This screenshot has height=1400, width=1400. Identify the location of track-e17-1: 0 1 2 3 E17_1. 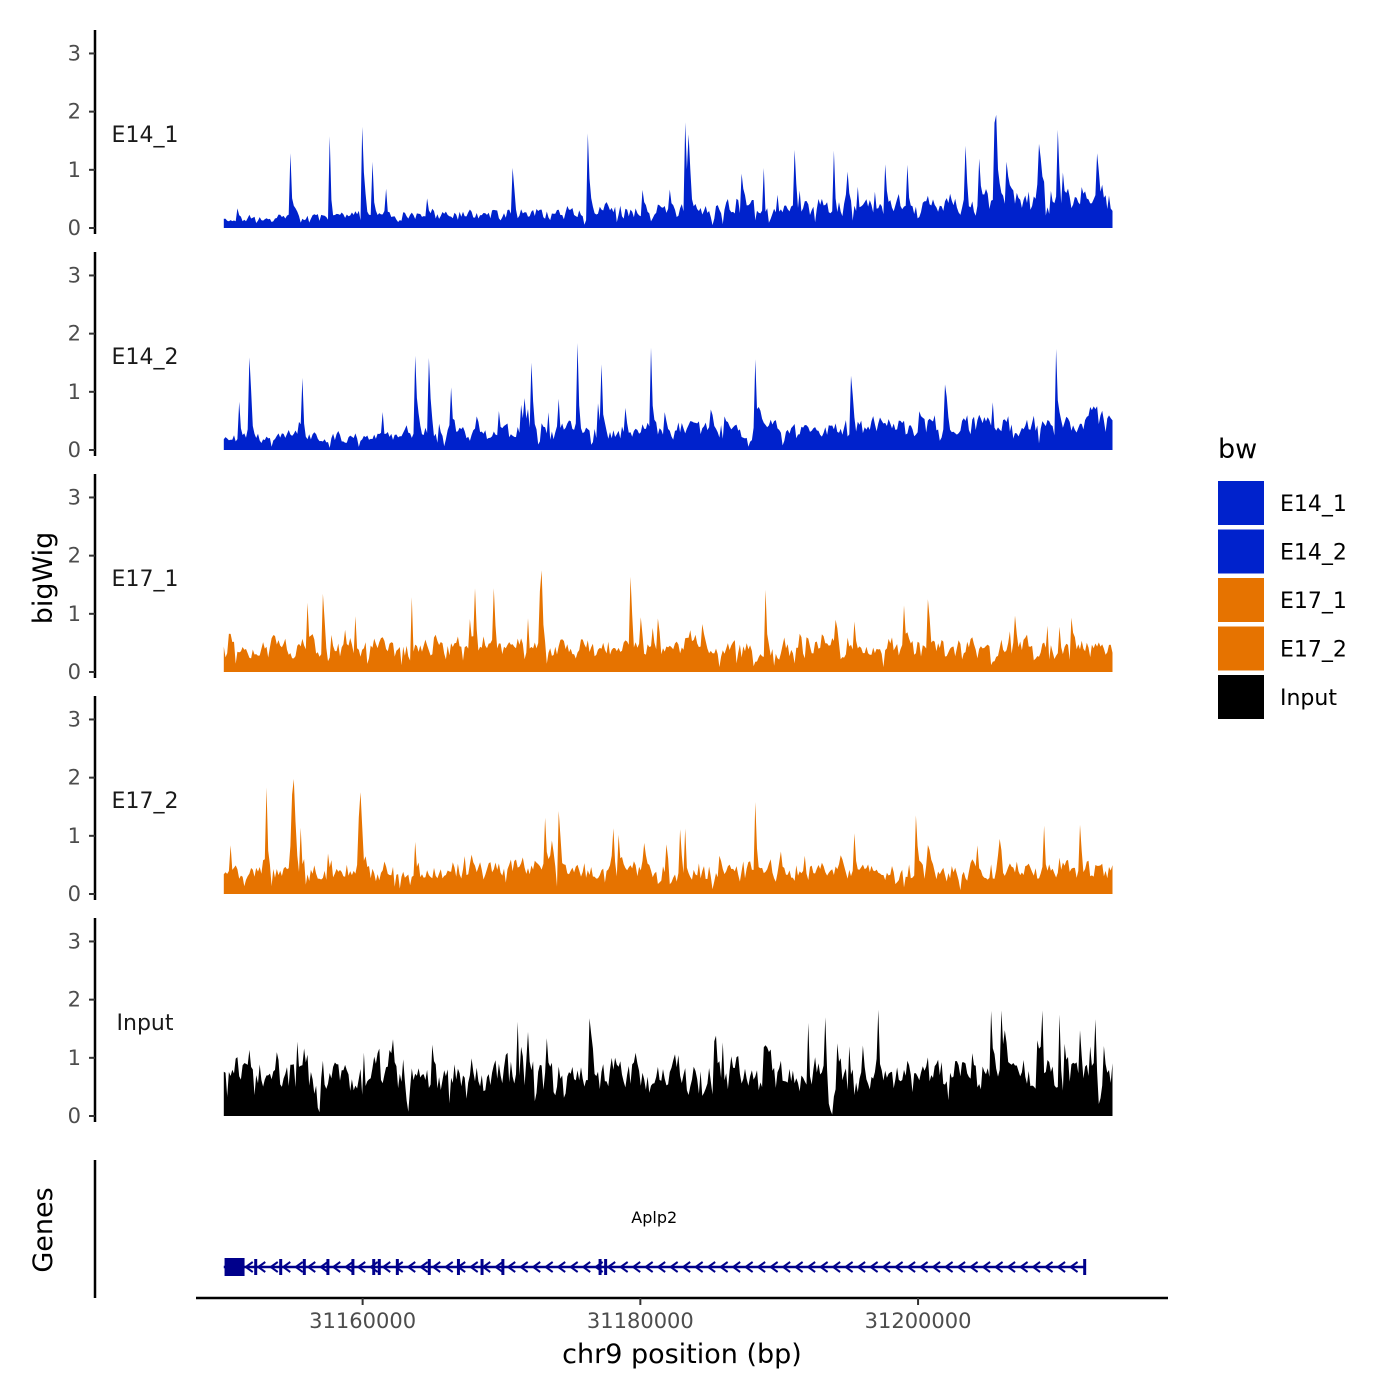
(590, 579).